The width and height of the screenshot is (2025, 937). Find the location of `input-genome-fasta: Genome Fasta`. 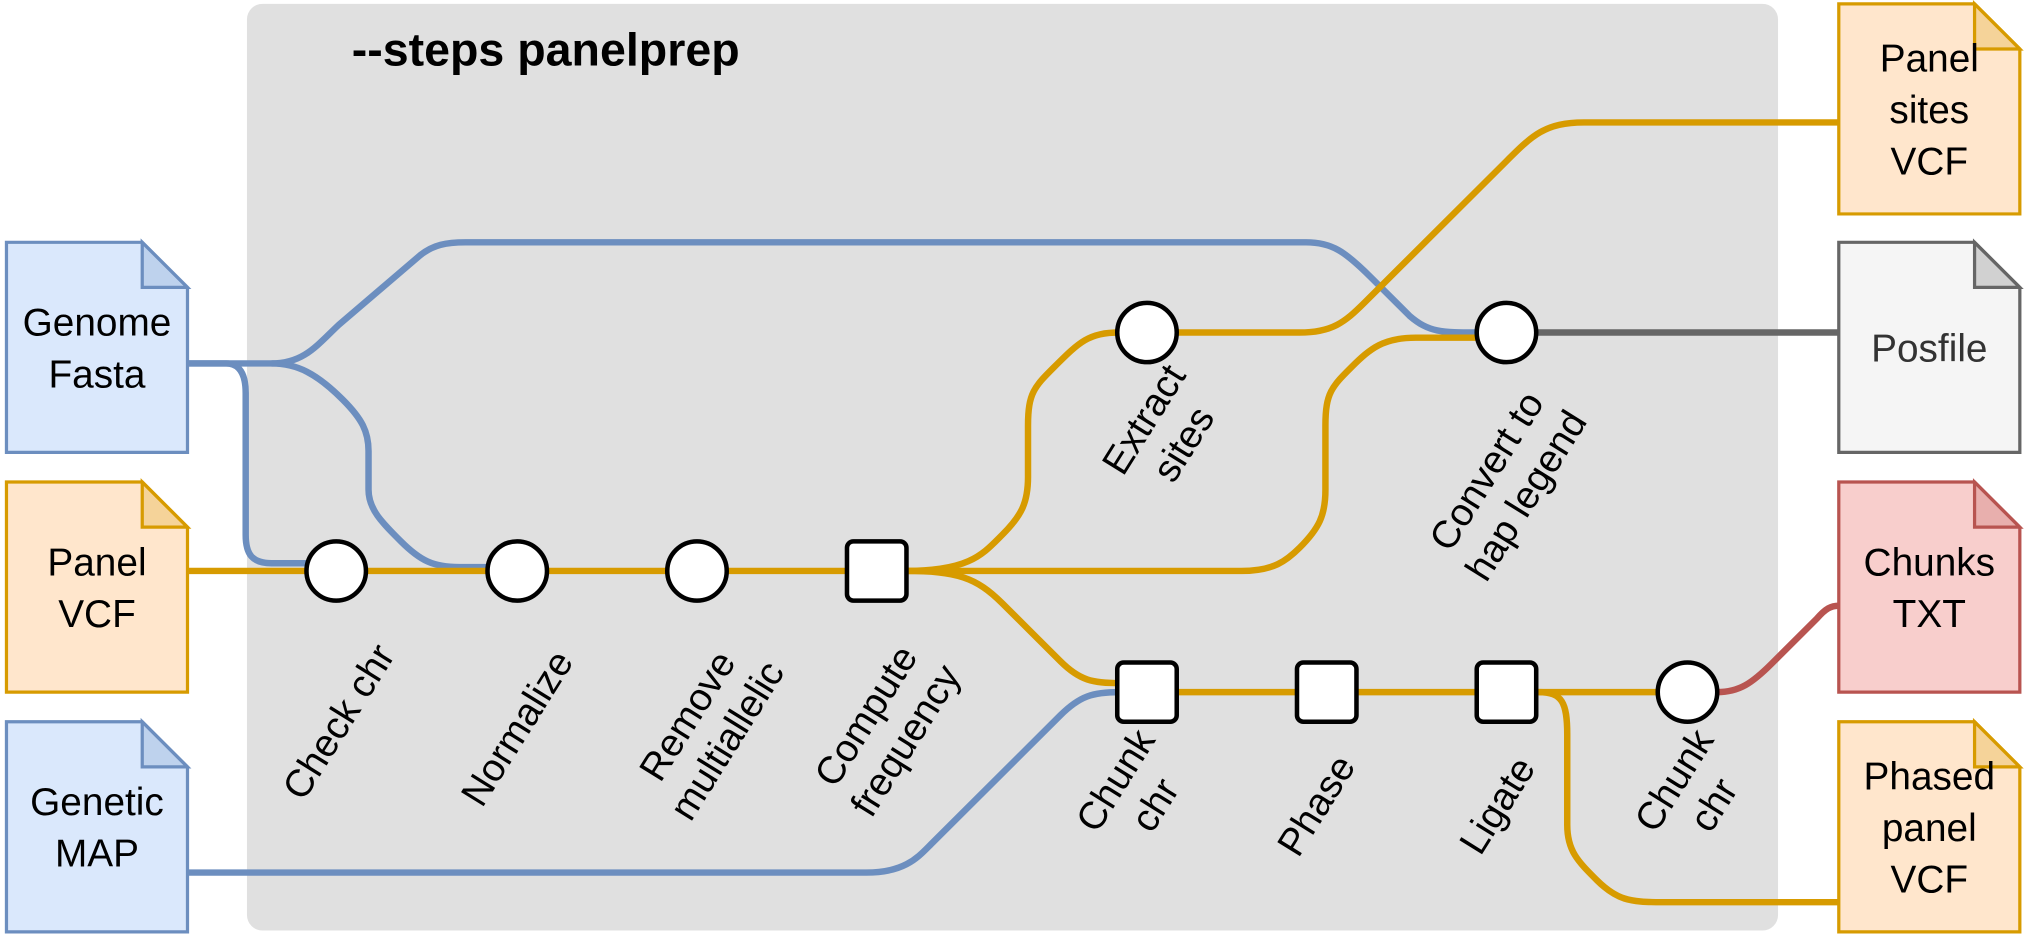

input-genome-fasta: Genome Fasta is located at coordinates (98, 346).